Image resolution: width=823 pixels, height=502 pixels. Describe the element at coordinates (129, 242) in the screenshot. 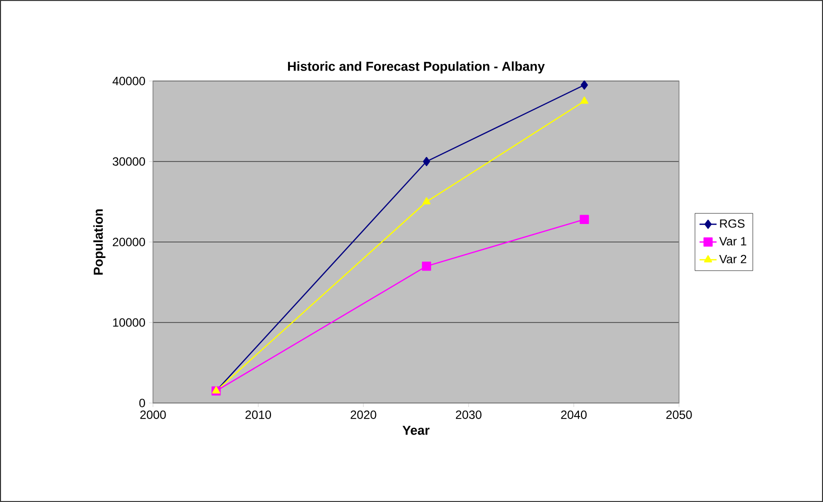

I see `y-tick-label: 20000` at that location.